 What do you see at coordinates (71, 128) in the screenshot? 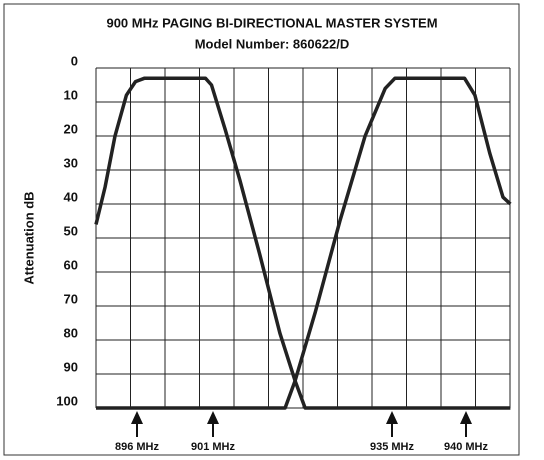
I see `y-tick-label: 20` at bounding box center [71, 128].